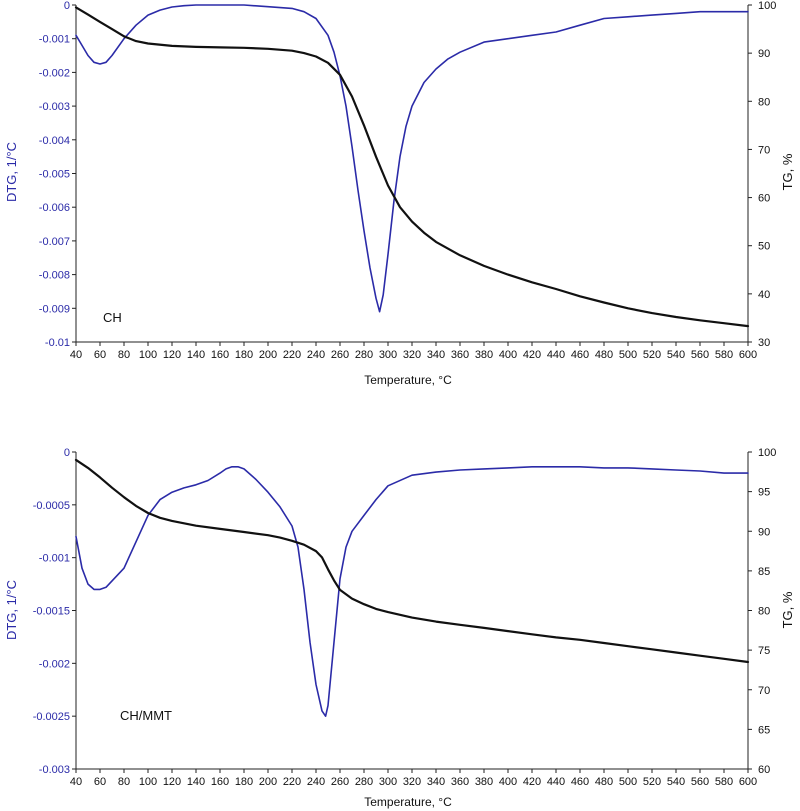 Image resolution: width=800 pixels, height=811 pixels. Describe the element at coordinates (764, 343) in the screenshot. I see `right-tick-label: 30` at that location.